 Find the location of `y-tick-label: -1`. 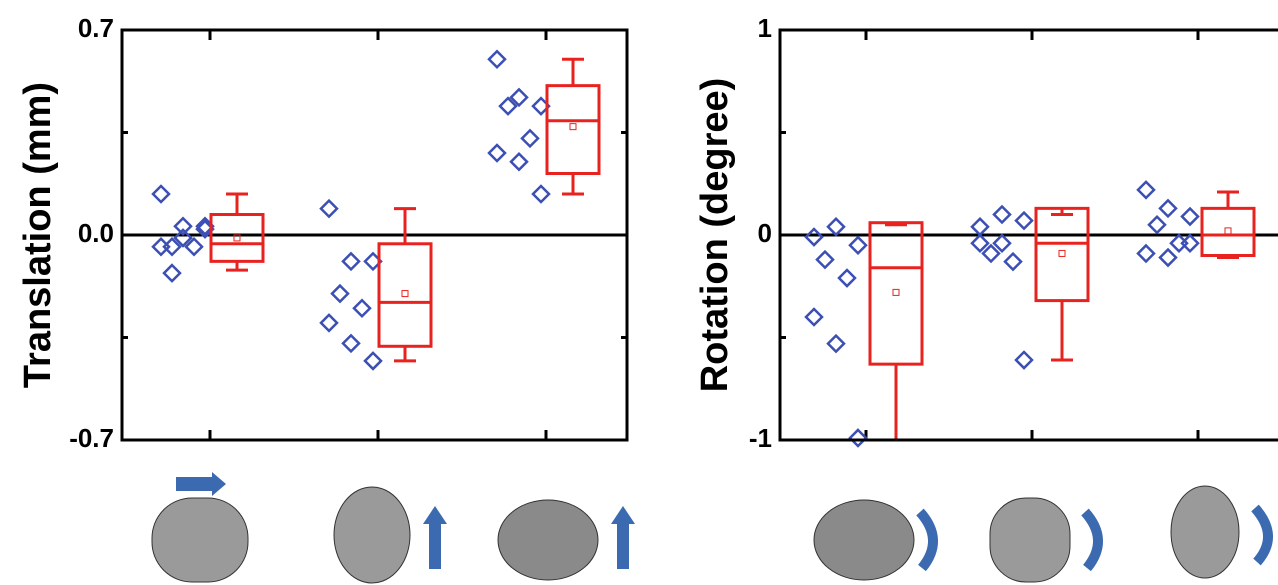

y-tick-label: -1 is located at coordinates (760, 438).